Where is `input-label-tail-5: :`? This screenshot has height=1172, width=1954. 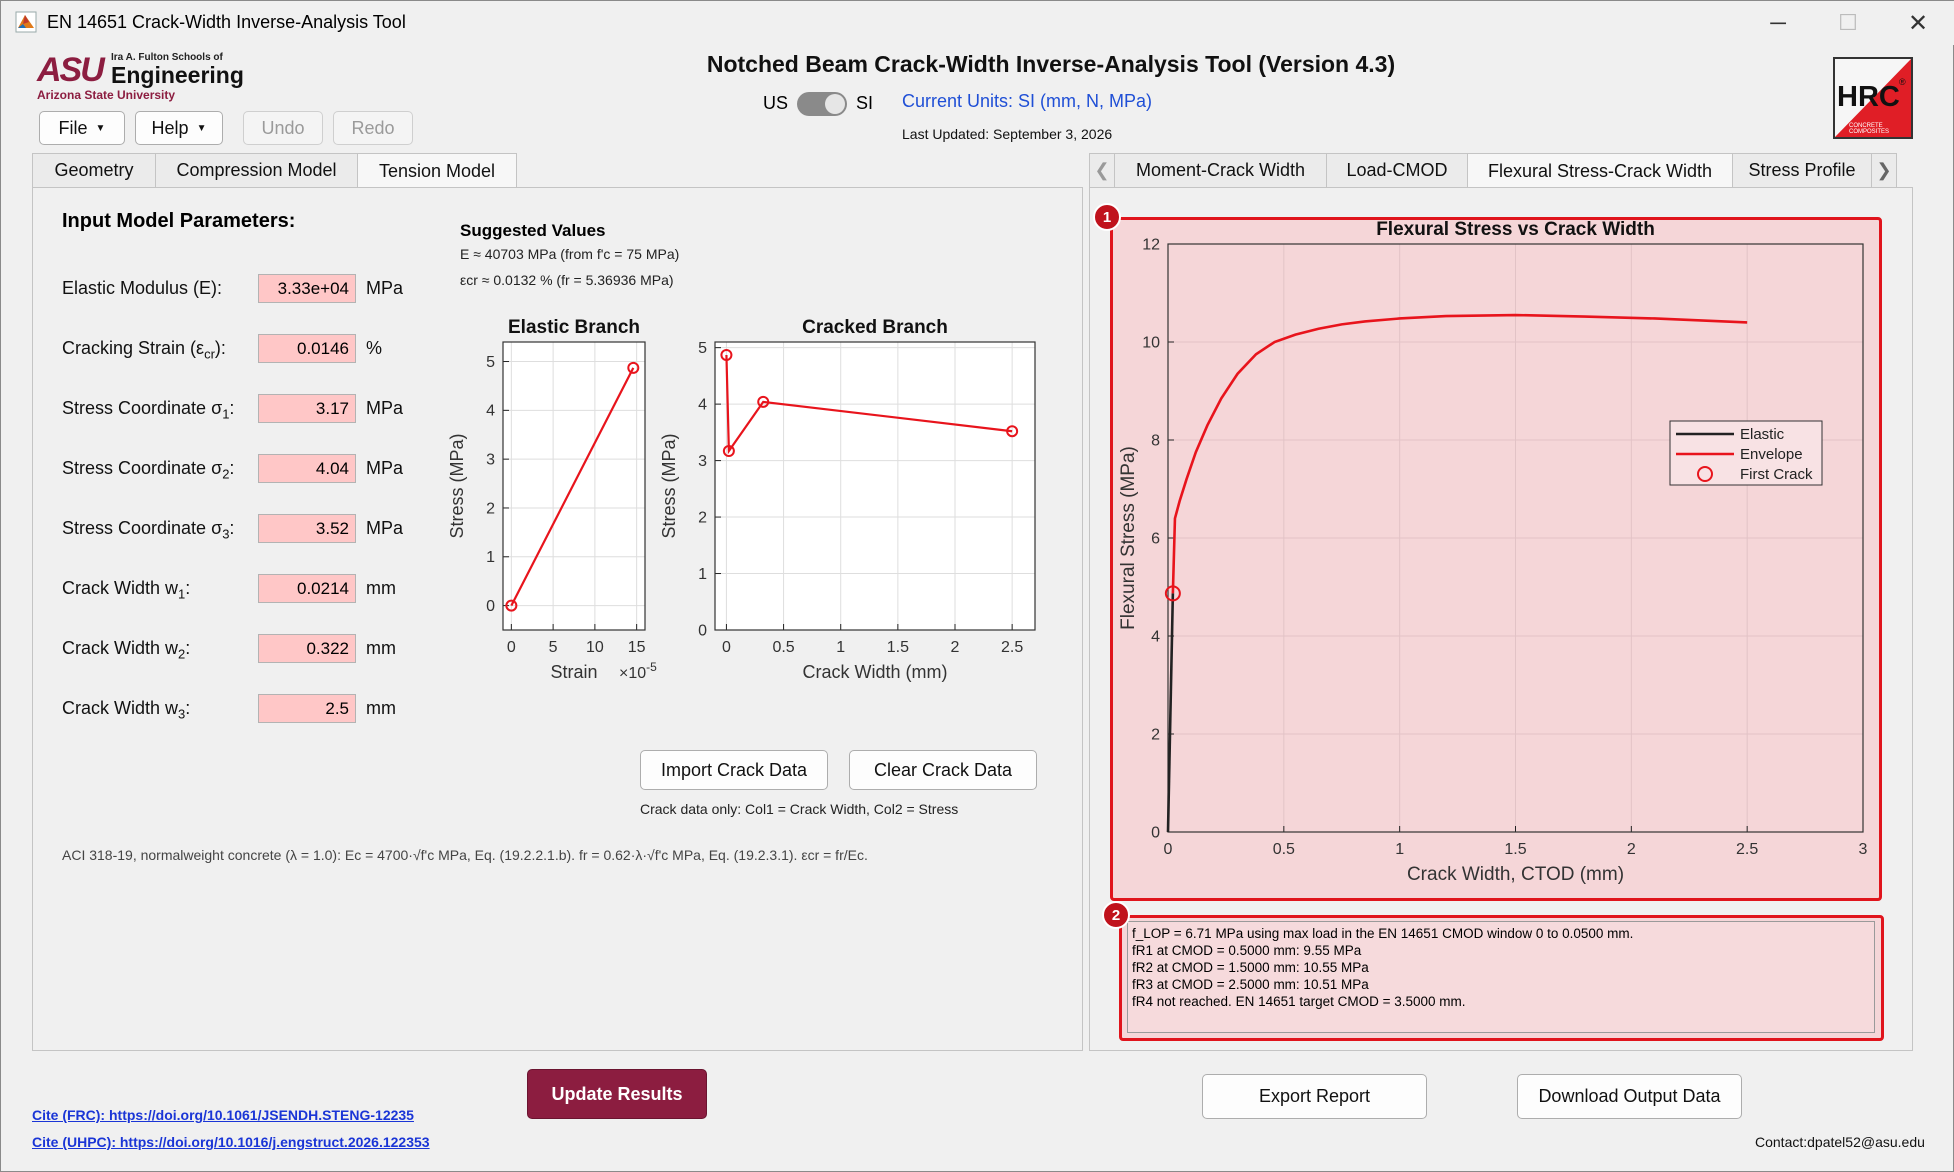 input-label-tail-5: : is located at coordinates (188, 588).